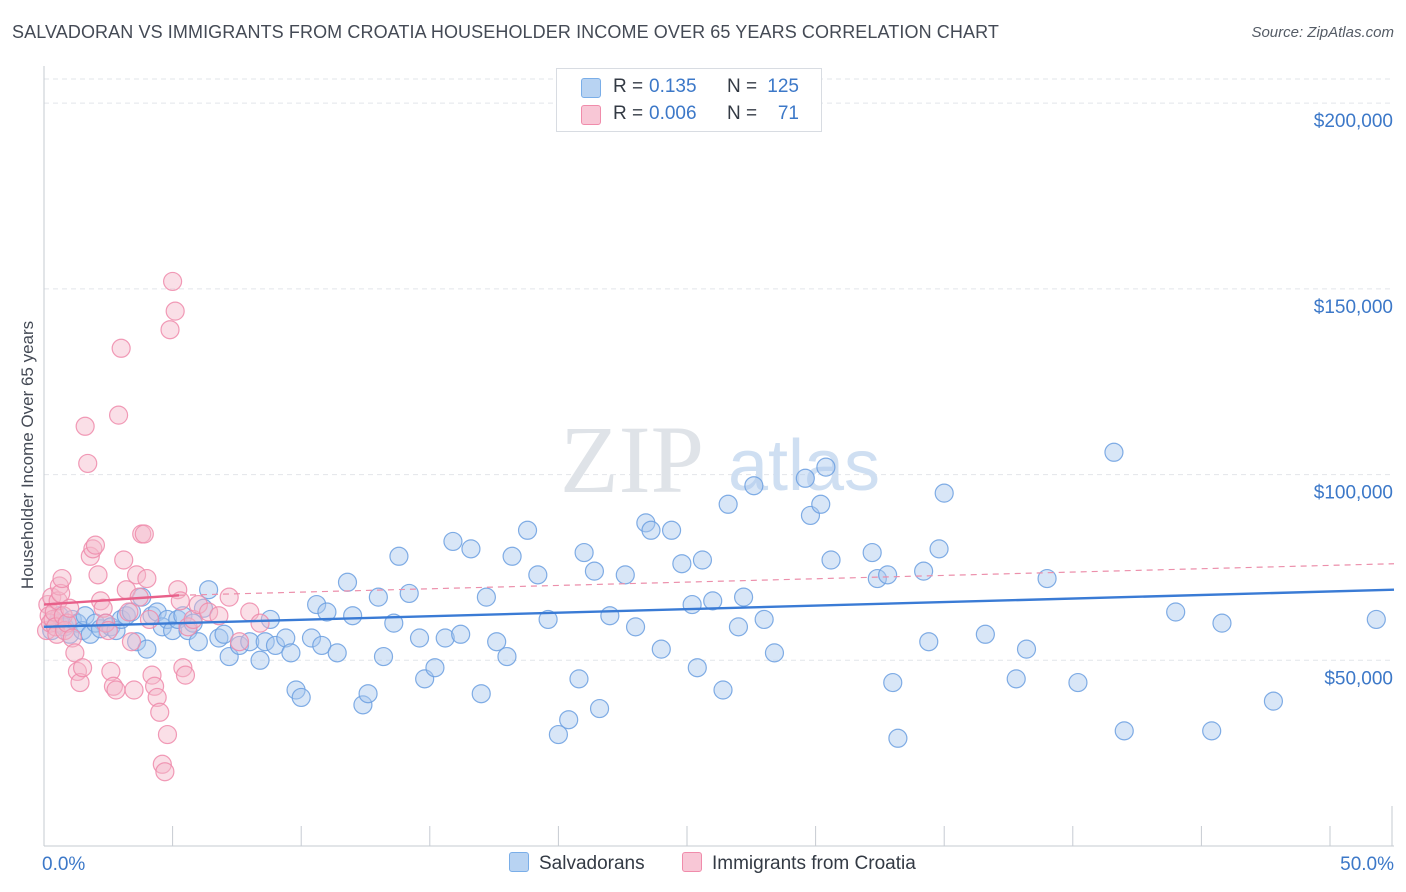 The width and height of the screenshot is (1406, 892). What do you see at coordinates (592, 863) in the screenshot?
I see `bottom-legend-label: Salvadorans` at bounding box center [592, 863].